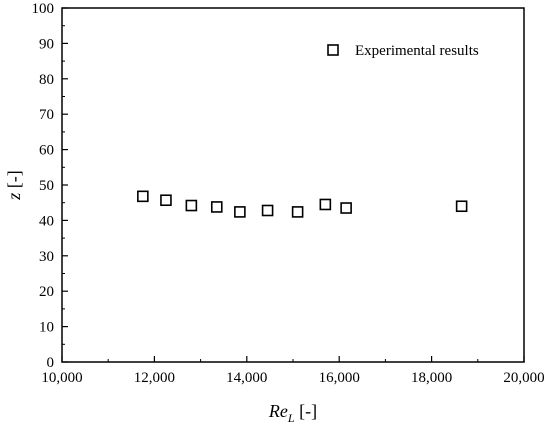 This screenshot has width=550, height=430. What do you see at coordinates (523, 378) in the screenshot?
I see `x-tick-label: 20,000` at bounding box center [523, 378].